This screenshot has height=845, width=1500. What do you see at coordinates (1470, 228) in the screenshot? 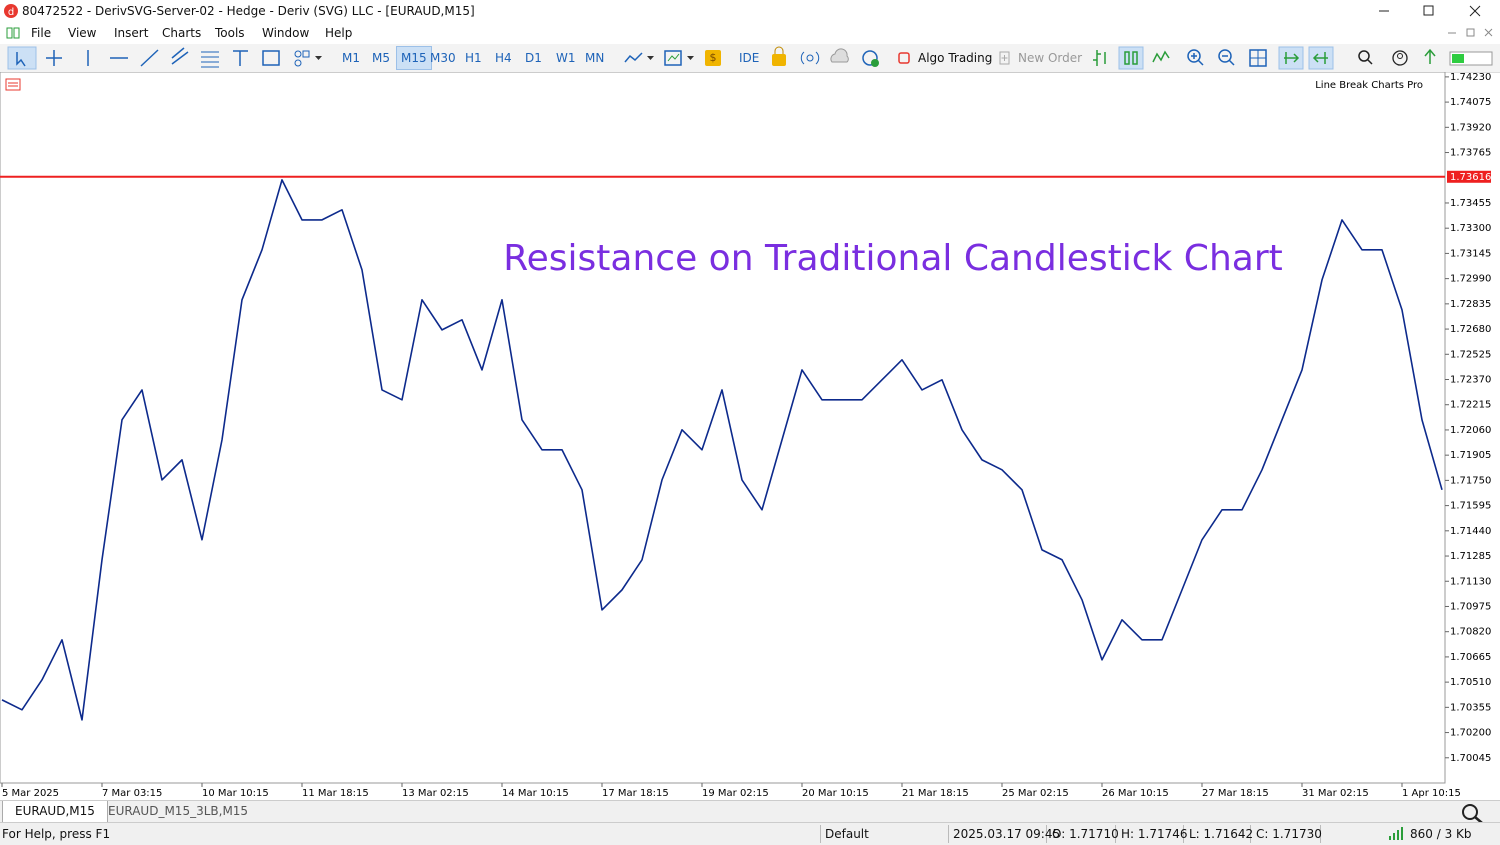
I see `y-tick-label: 1.73300` at bounding box center [1470, 228].